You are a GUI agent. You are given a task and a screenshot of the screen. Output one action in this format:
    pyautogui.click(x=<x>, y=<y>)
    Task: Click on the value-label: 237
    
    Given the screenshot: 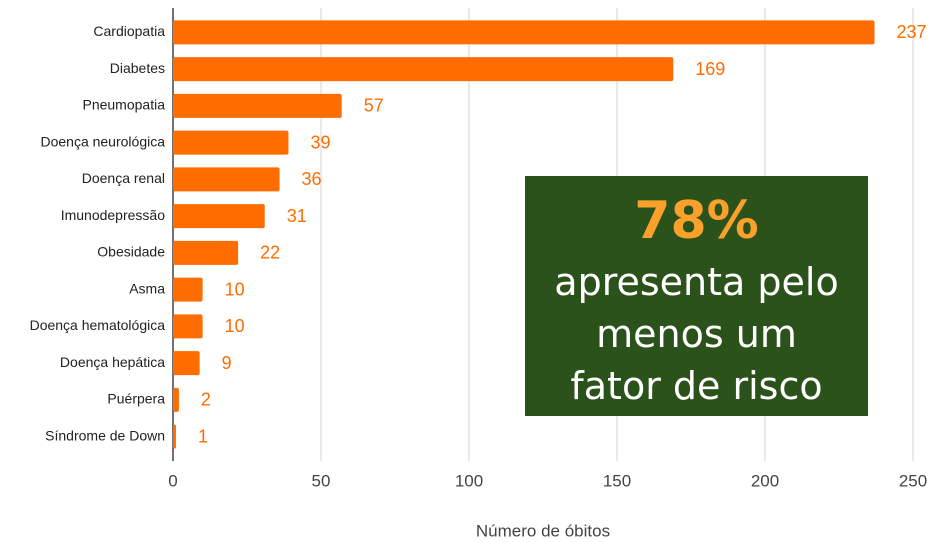 What is the action you would take?
    pyautogui.click(x=912, y=32)
    